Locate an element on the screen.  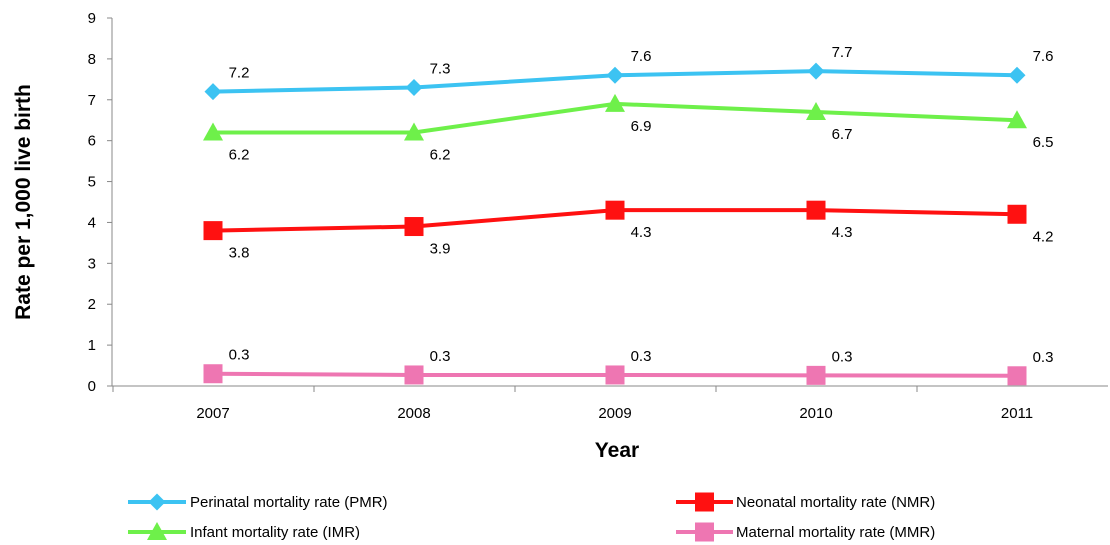
data-label: 7.7 is located at coordinates (842, 52).